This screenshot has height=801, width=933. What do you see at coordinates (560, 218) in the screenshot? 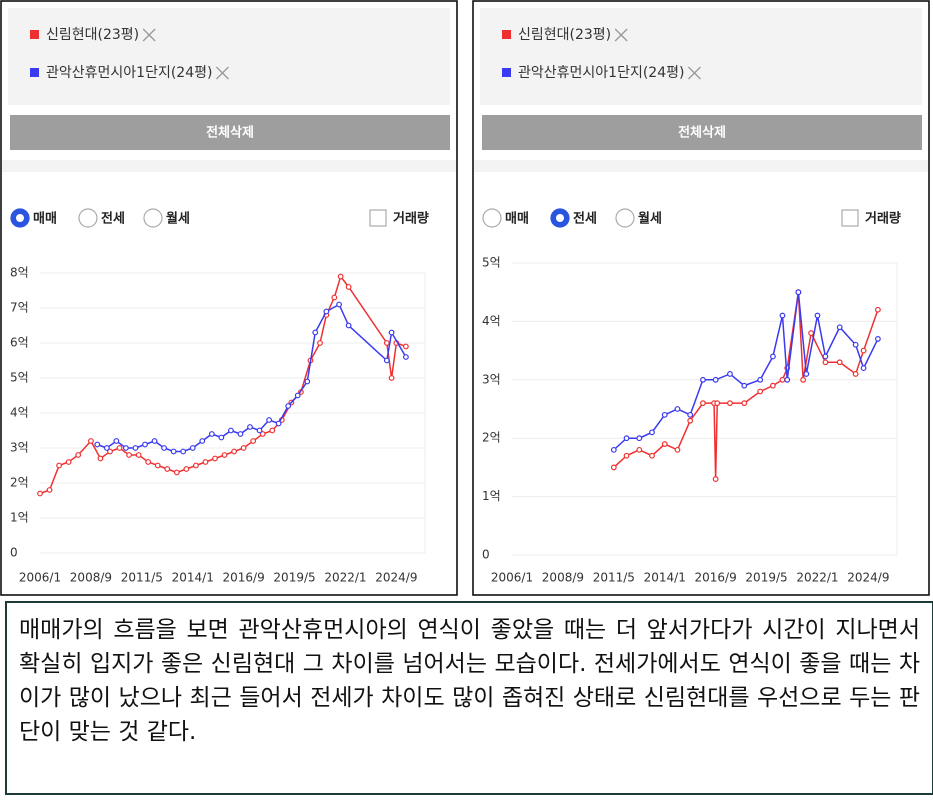
I see `radio-dot` at bounding box center [560, 218].